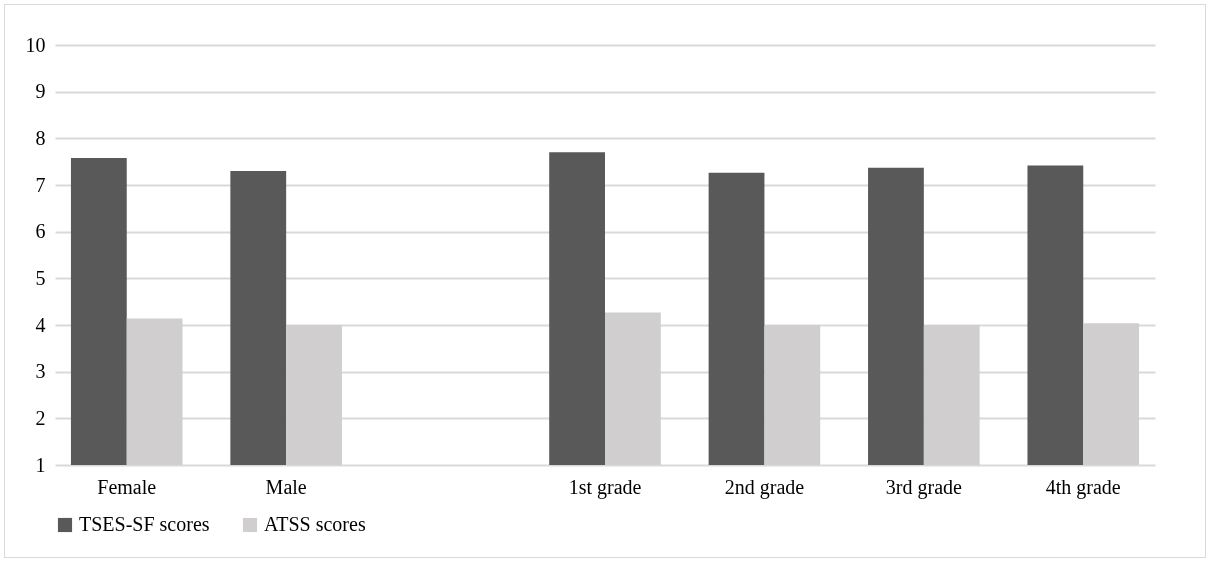  What do you see at coordinates (286, 486) in the screenshot?
I see `x-tick-label: Male` at bounding box center [286, 486].